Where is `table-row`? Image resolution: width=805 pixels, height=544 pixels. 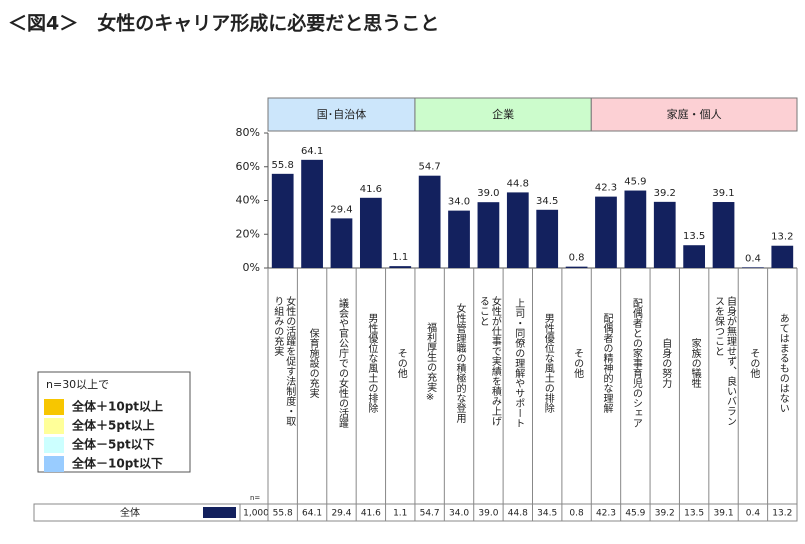 table-row is located at coordinates (415, 512).